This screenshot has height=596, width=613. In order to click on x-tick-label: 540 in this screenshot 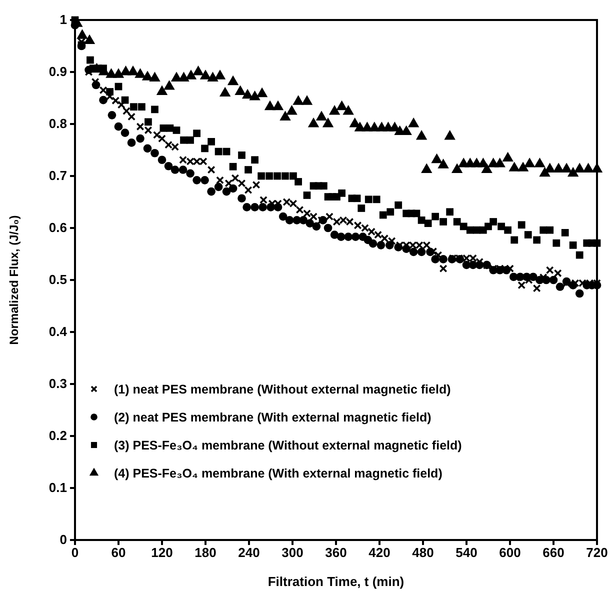, I will do `click(467, 552)`.